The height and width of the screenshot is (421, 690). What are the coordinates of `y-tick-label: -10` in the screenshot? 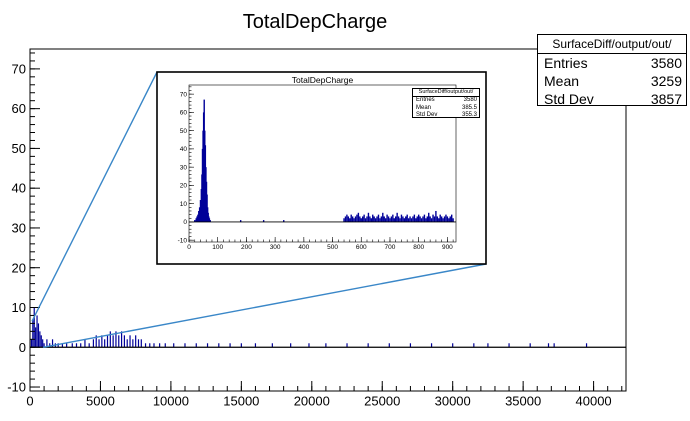 It's located at (183, 240).